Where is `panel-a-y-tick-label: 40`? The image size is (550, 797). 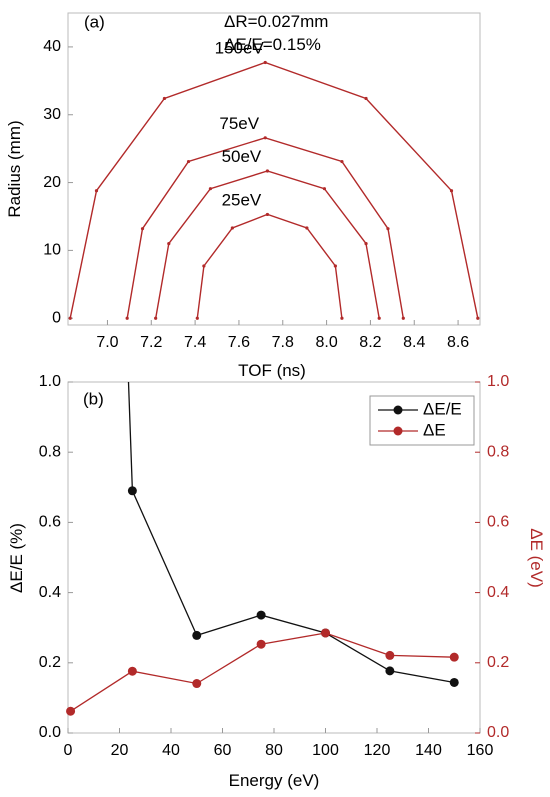 panel-a-y-tick-label: 40 is located at coordinates (52, 46).